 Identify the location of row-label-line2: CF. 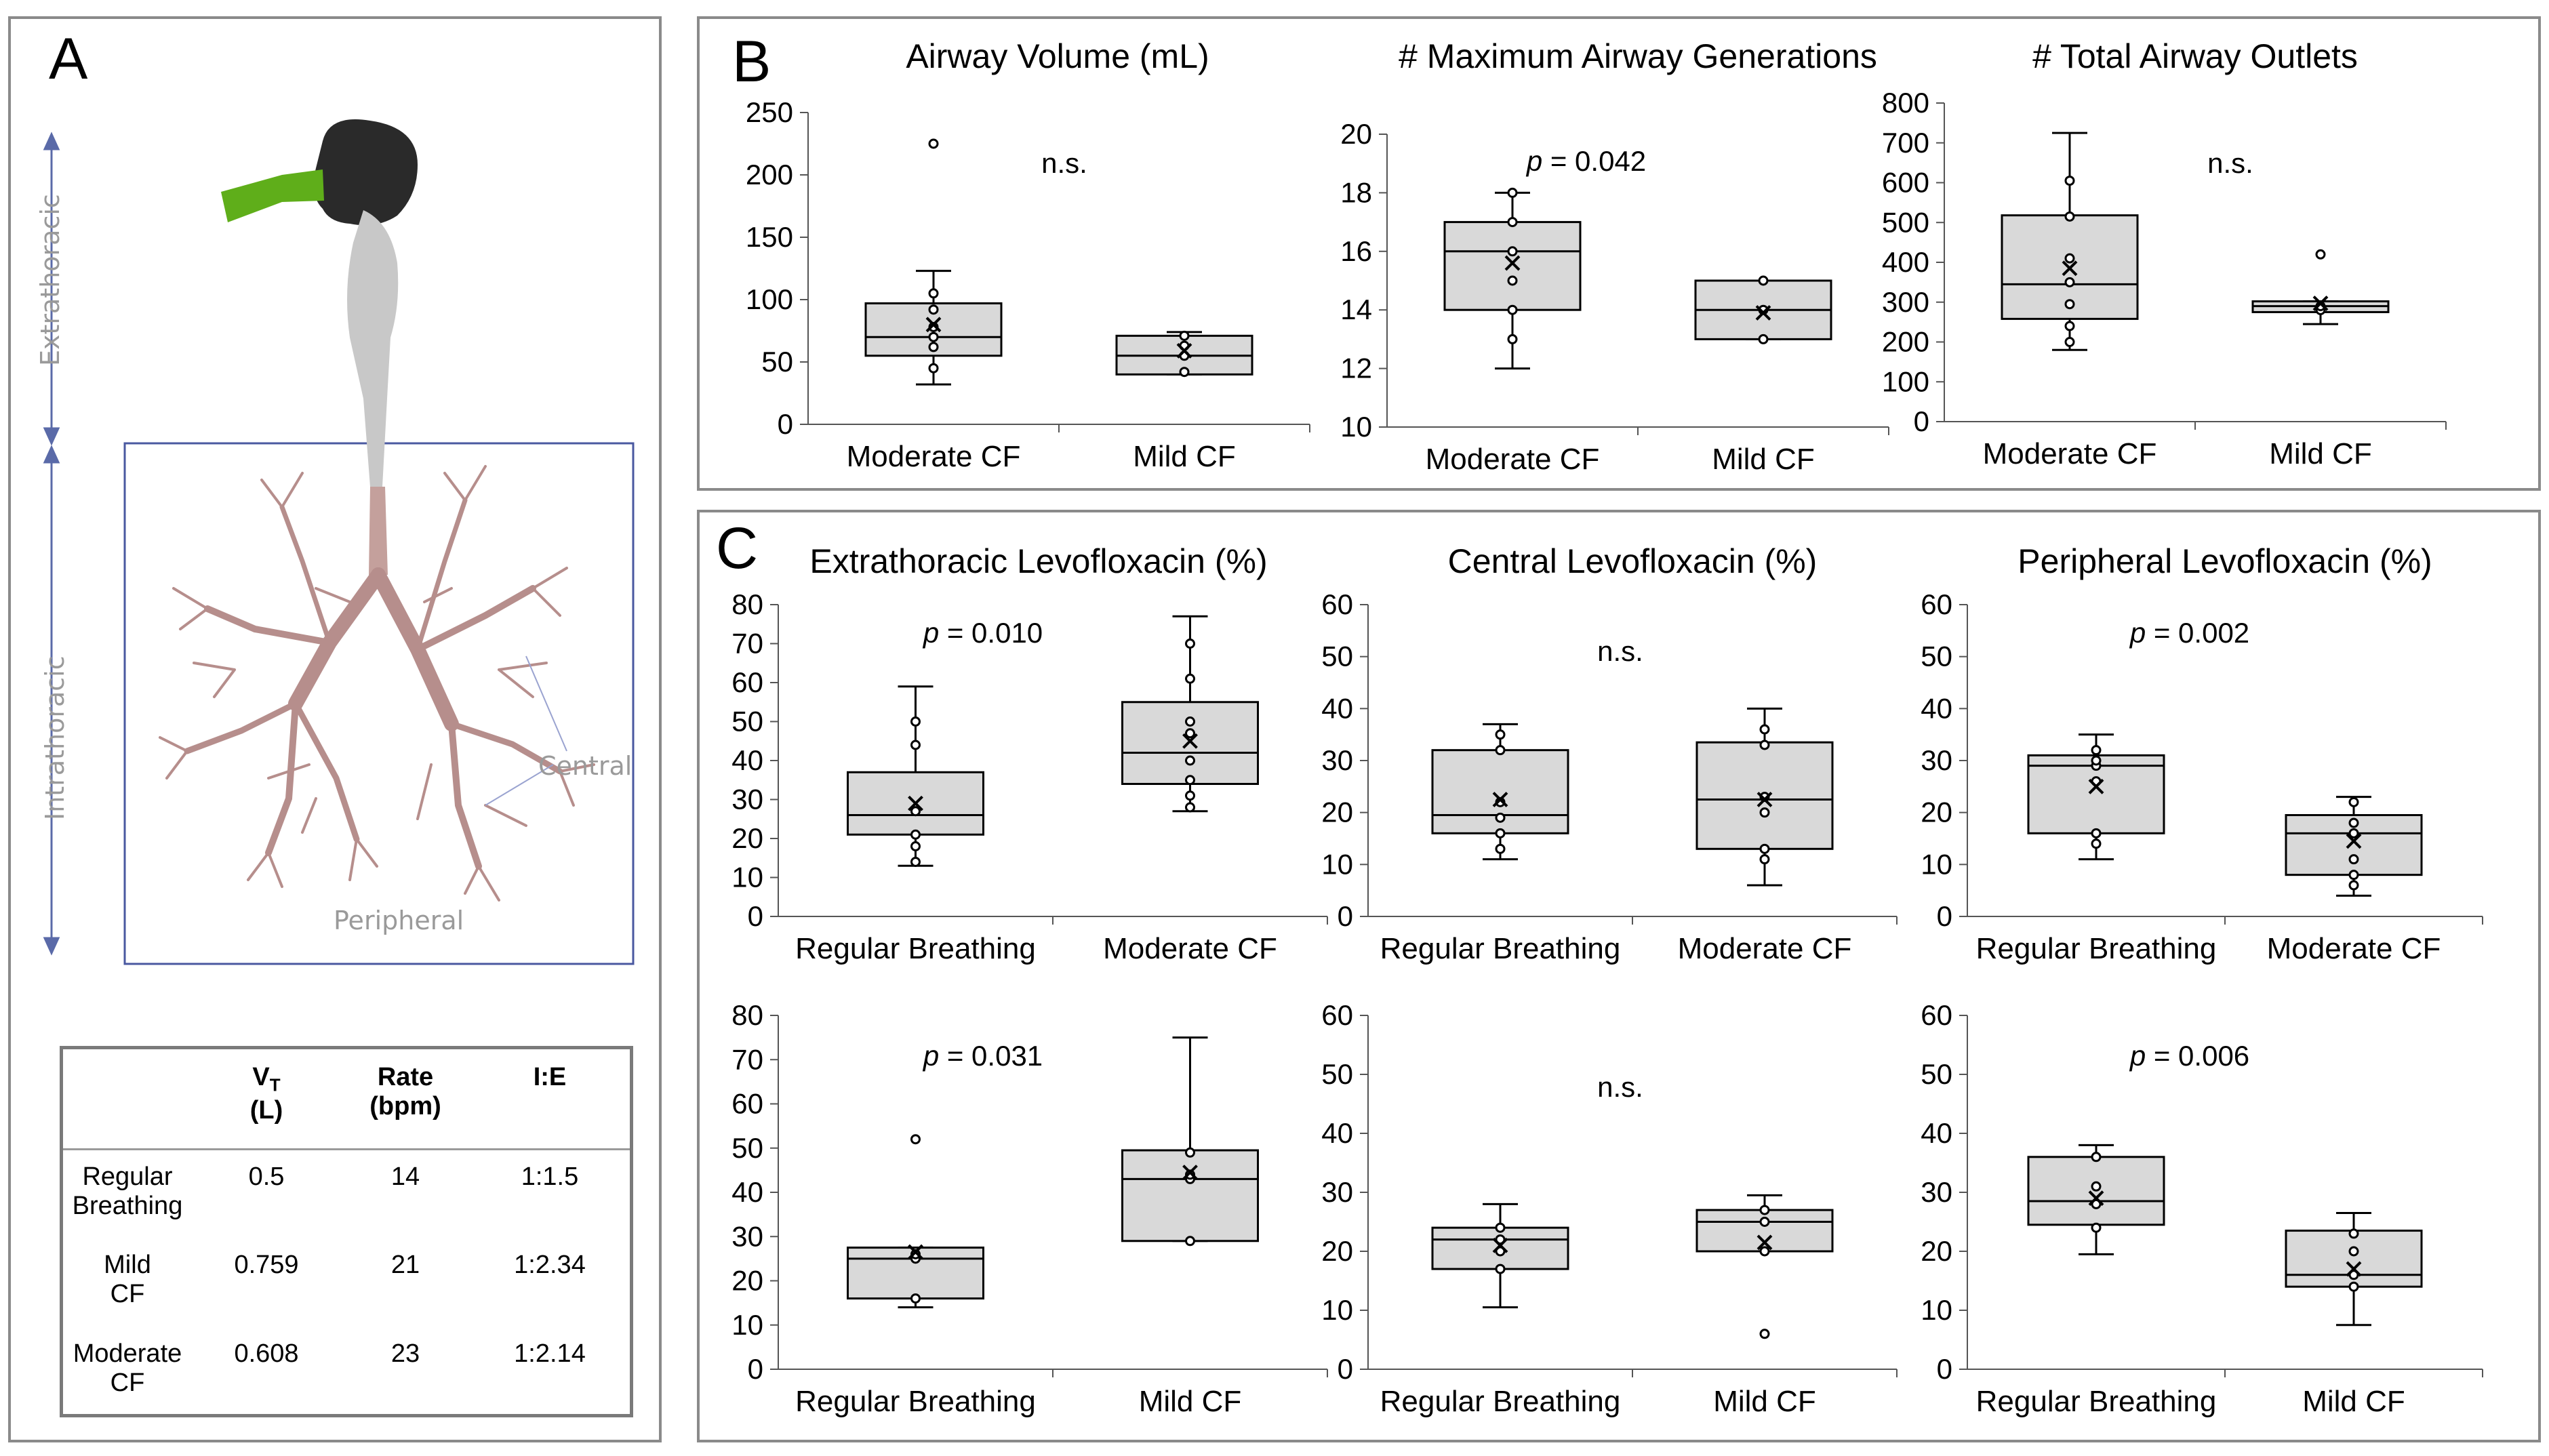
(127, 1293).